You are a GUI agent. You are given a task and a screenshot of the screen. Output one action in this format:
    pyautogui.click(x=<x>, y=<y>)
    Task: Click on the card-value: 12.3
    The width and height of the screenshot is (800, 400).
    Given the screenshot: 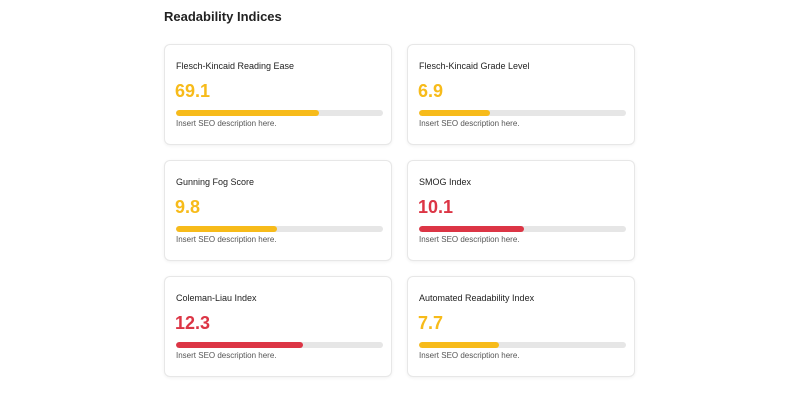 What is the action you would take?
    pyautogui.click(x=193, y=323)
    